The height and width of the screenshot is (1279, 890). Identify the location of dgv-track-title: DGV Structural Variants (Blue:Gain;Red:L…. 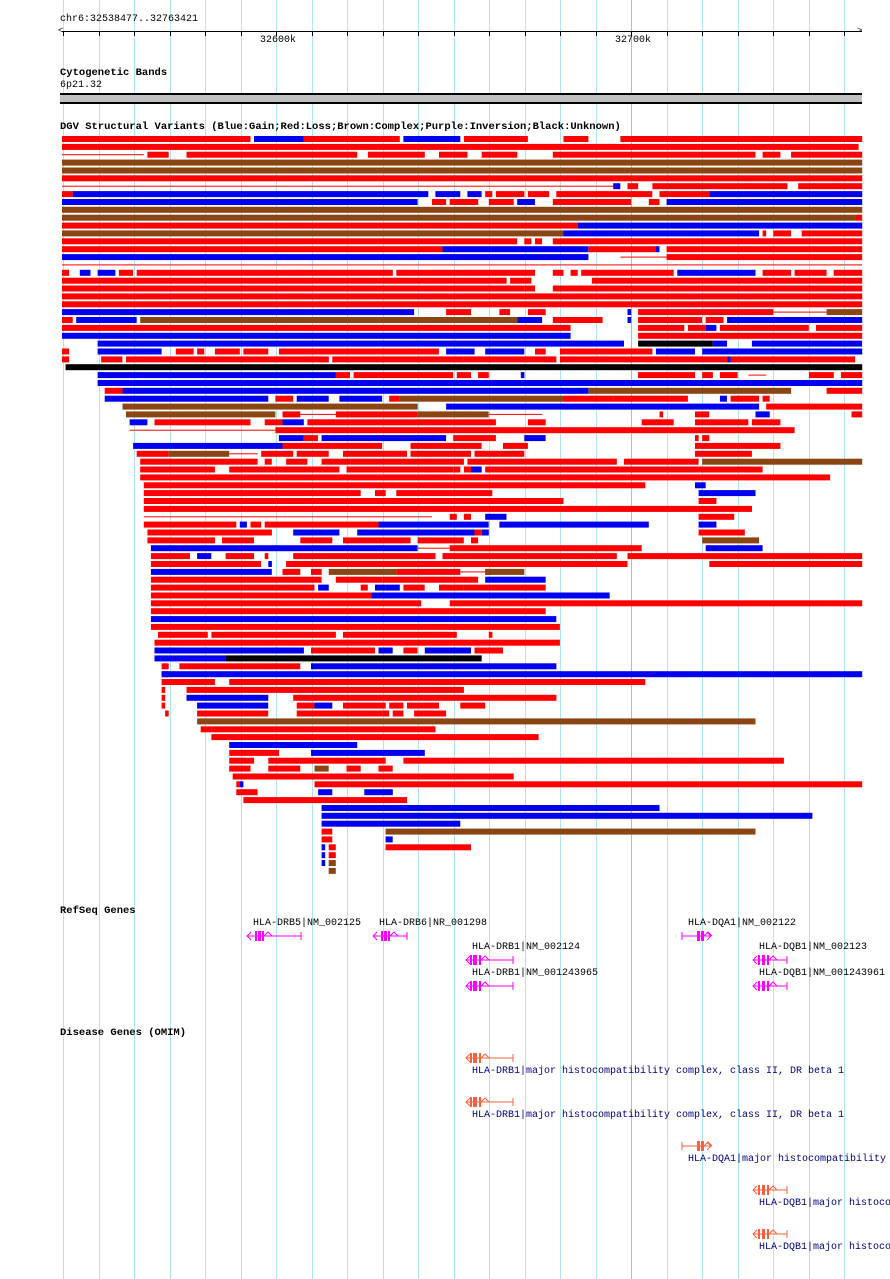
(340, 127).